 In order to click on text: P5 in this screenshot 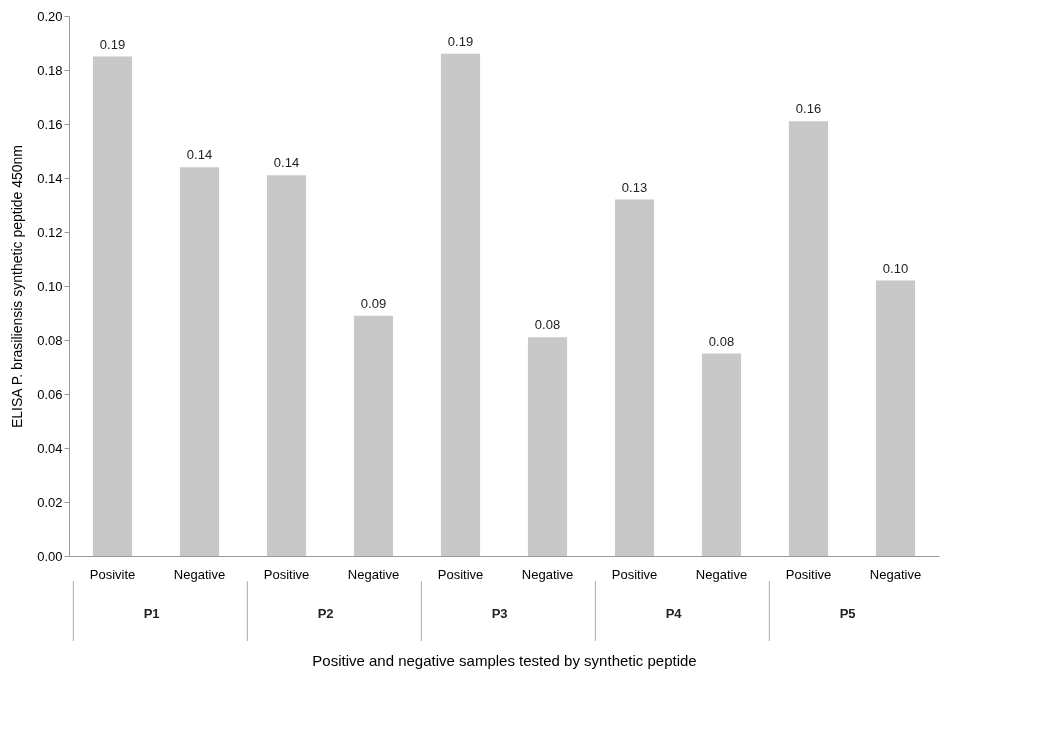, I will do `click(847, 613)`.